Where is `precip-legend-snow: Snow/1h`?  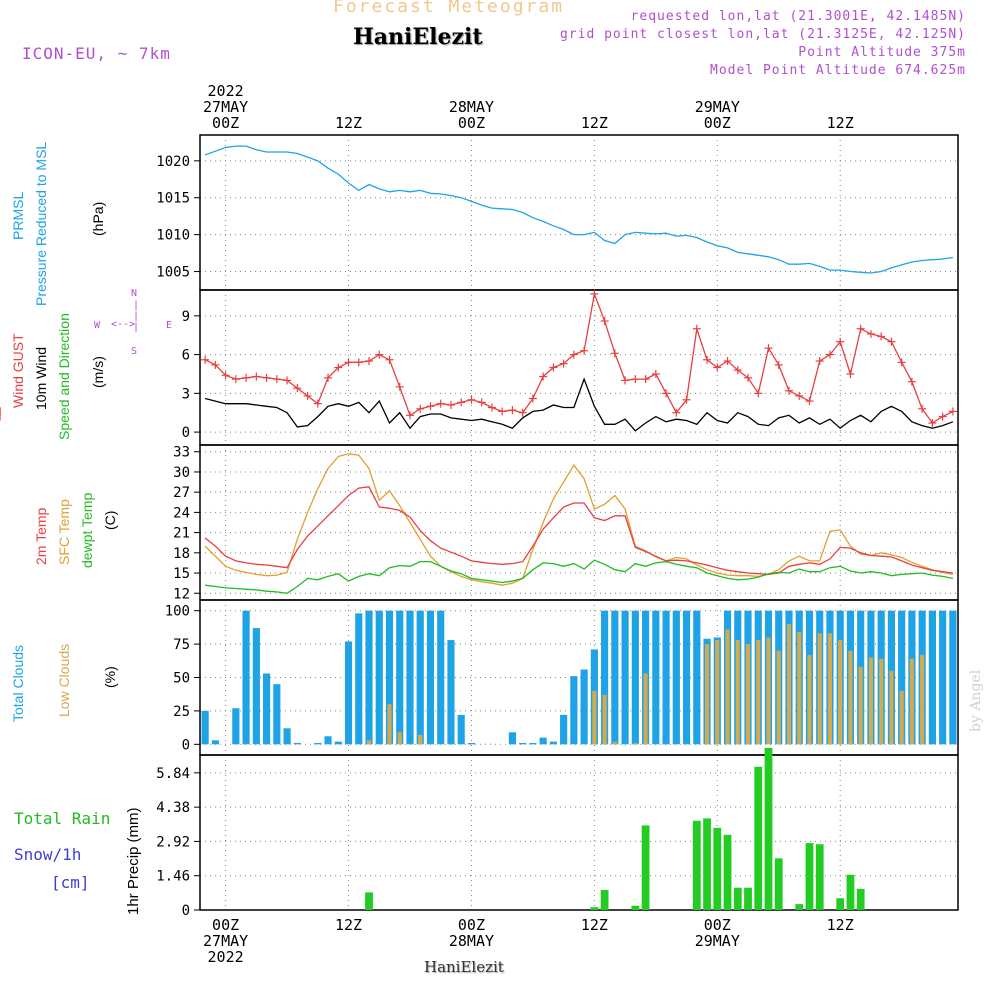 precip-legend-snow: Snow/1h is located at coordinates (48, 854).